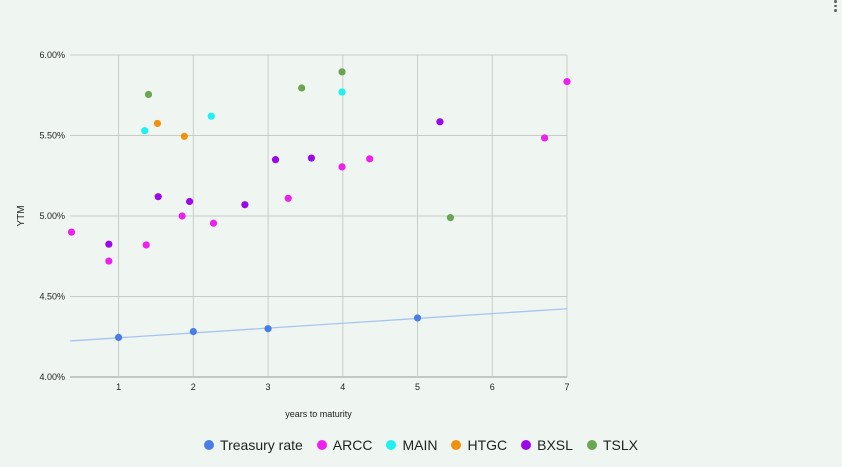  Describe the element at coordinates (52, 377) in the screenshot. I see `y-tick-label: 4.00%` at that location.